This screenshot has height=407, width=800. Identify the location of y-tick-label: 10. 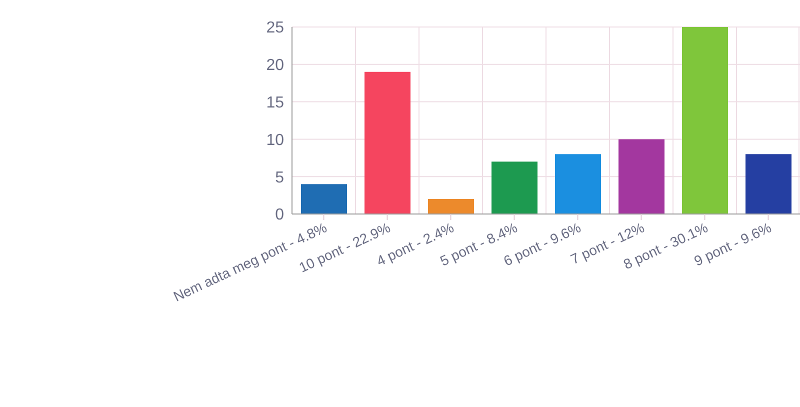
(275, 140).